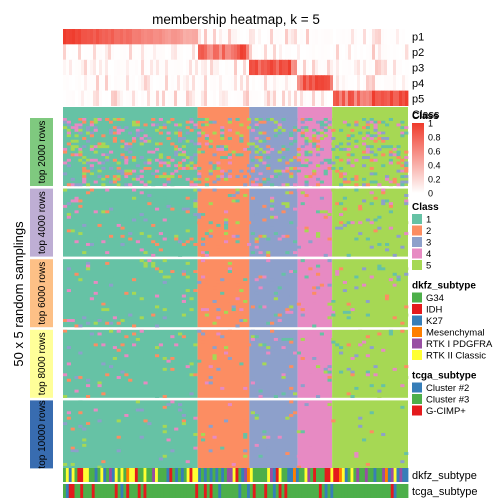  I want to click on membership-row-p2, so click(236, 52).